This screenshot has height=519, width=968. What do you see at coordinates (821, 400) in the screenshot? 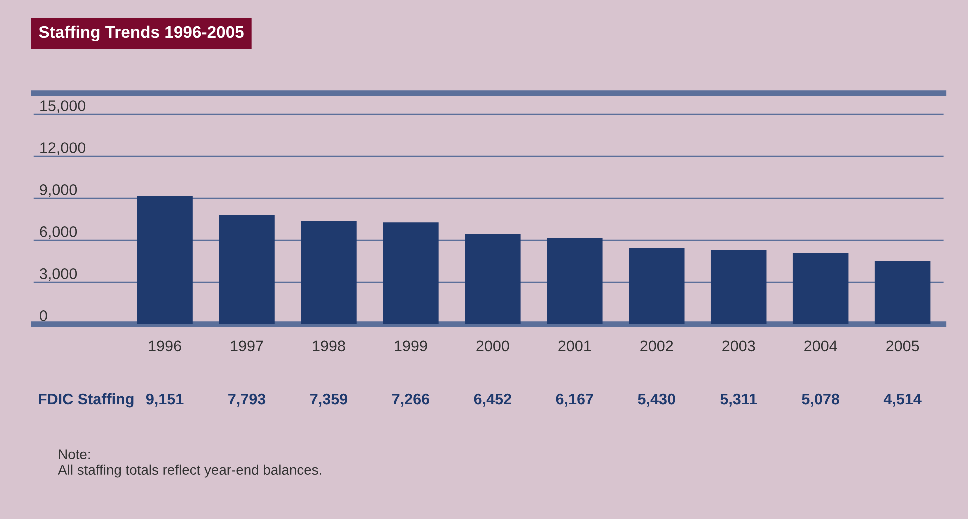
I see `data-label: 5,078` at bounding box center [821, 400].